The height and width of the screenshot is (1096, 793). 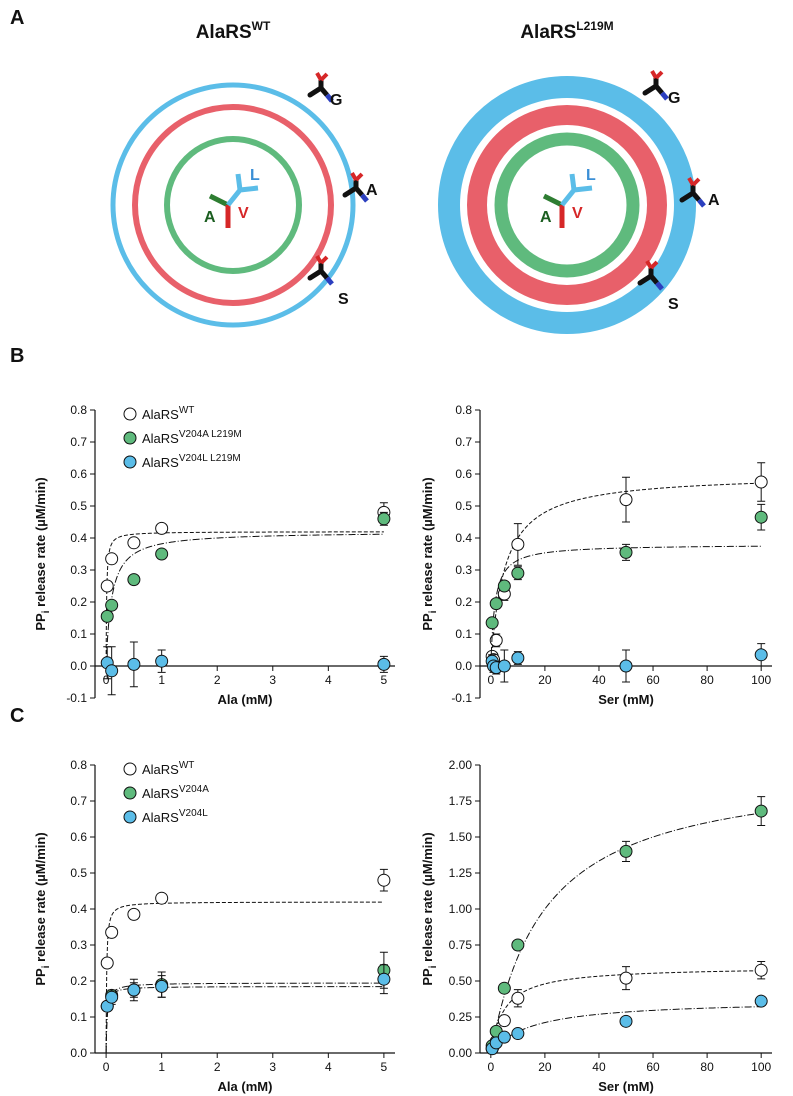 What do you see at coordinates (461, 981) in the screenshot?
I see `y-tick-label: 0.50` at bounding box center [461, 981].